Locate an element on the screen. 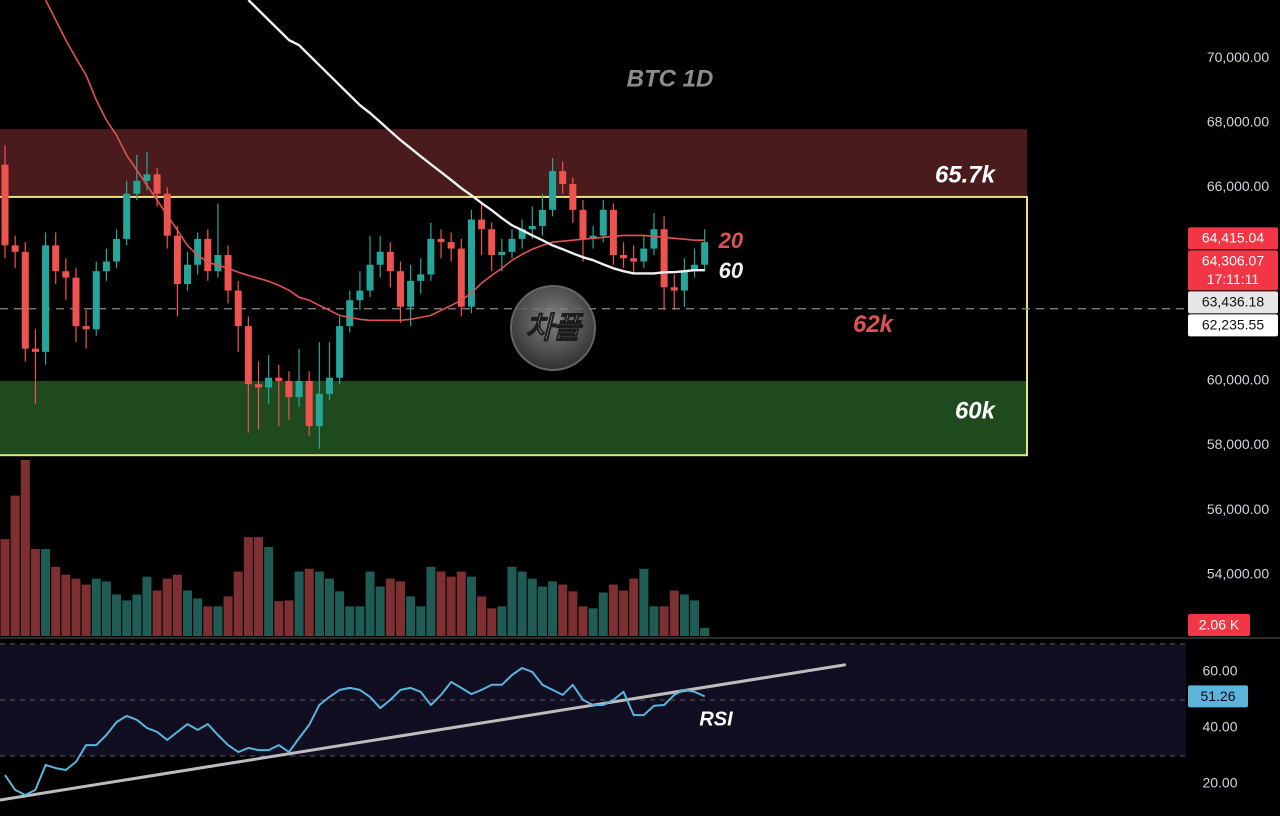 This screenshot has width=1280, height=816. watermark: 차플 is located at coordinates (553, 328).